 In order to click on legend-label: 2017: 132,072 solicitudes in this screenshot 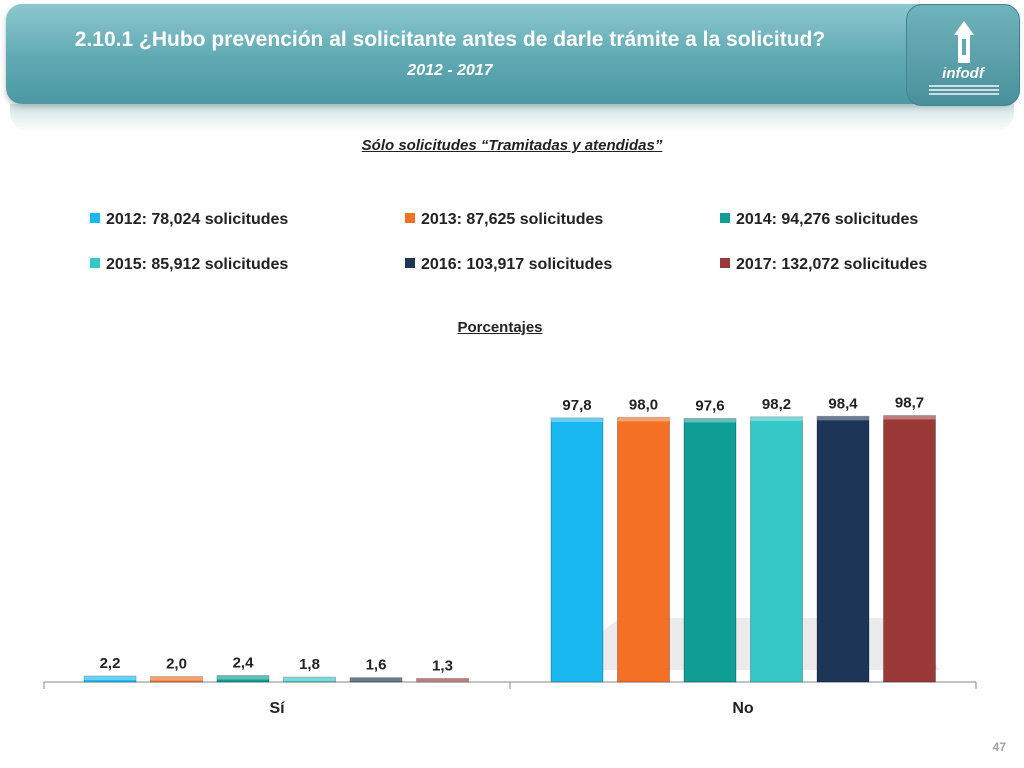, I will do `click(832, 264)`.